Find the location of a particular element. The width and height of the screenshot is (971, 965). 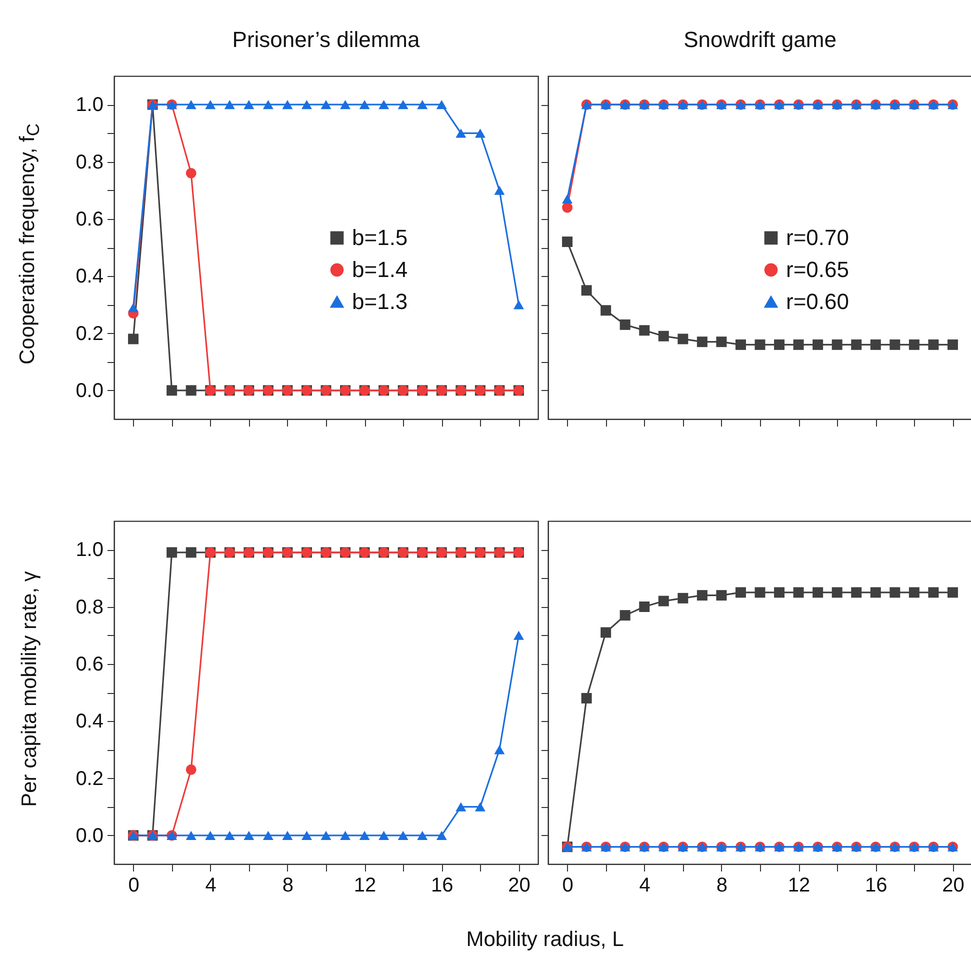

x-tick-label: 12 is located at coordinates (365, 885).